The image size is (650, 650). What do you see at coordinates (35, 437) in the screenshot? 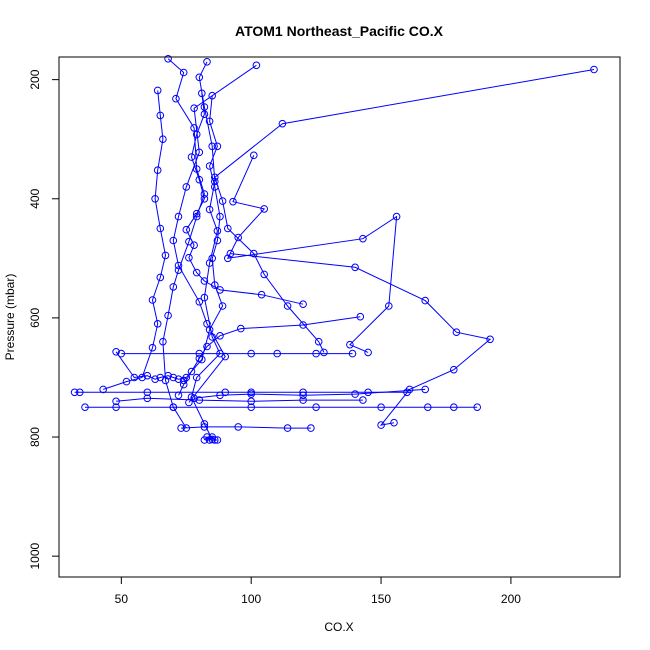
I see `y-tick-label: 800` at bounding box center [35, 437].